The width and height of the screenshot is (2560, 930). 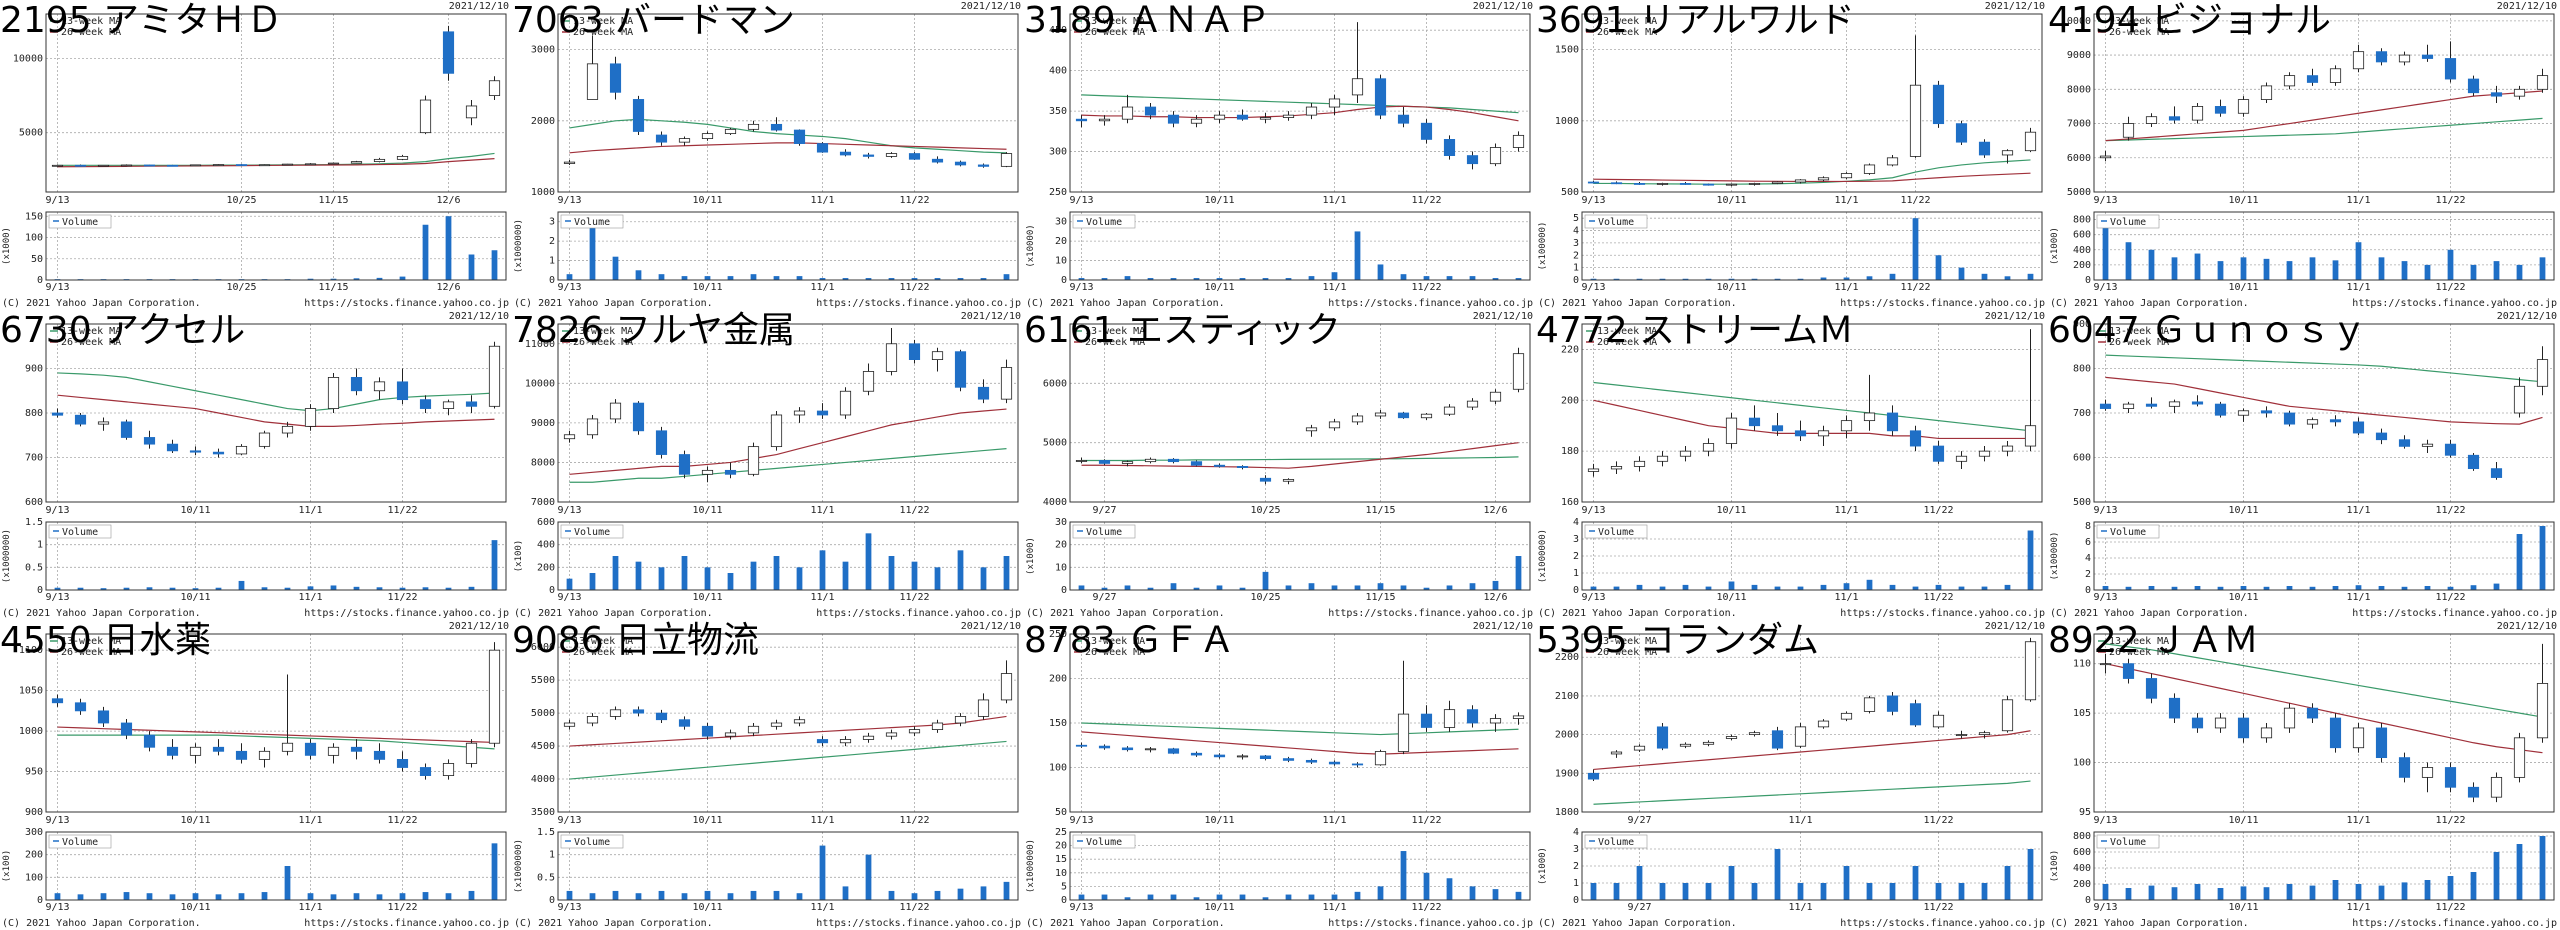 What do you see at coordinates (1567, 773) in the screenshot?
I see `y-tick-label: 1900` at bounding box center [1567, 773].